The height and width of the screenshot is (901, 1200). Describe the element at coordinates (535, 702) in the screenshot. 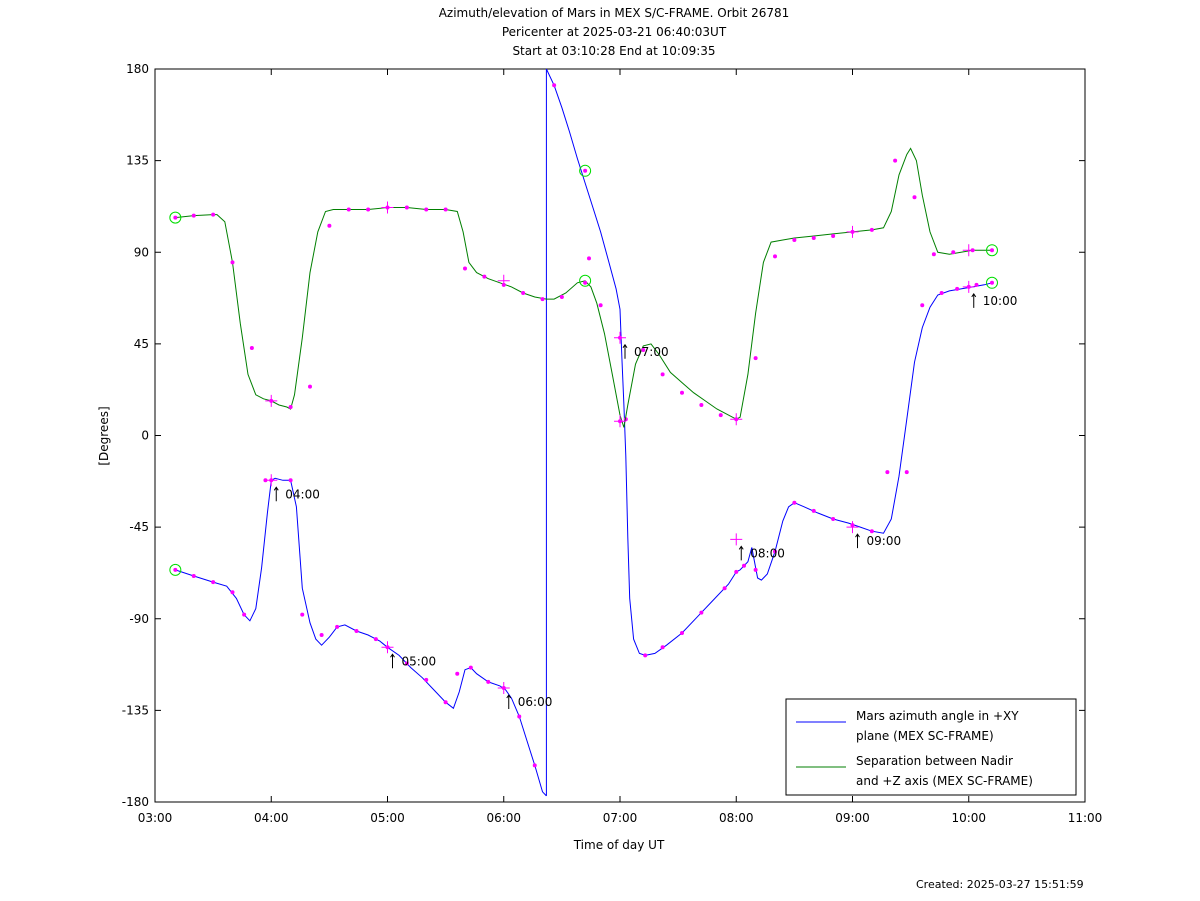

I see `annotation-label: 06:00` at that location.